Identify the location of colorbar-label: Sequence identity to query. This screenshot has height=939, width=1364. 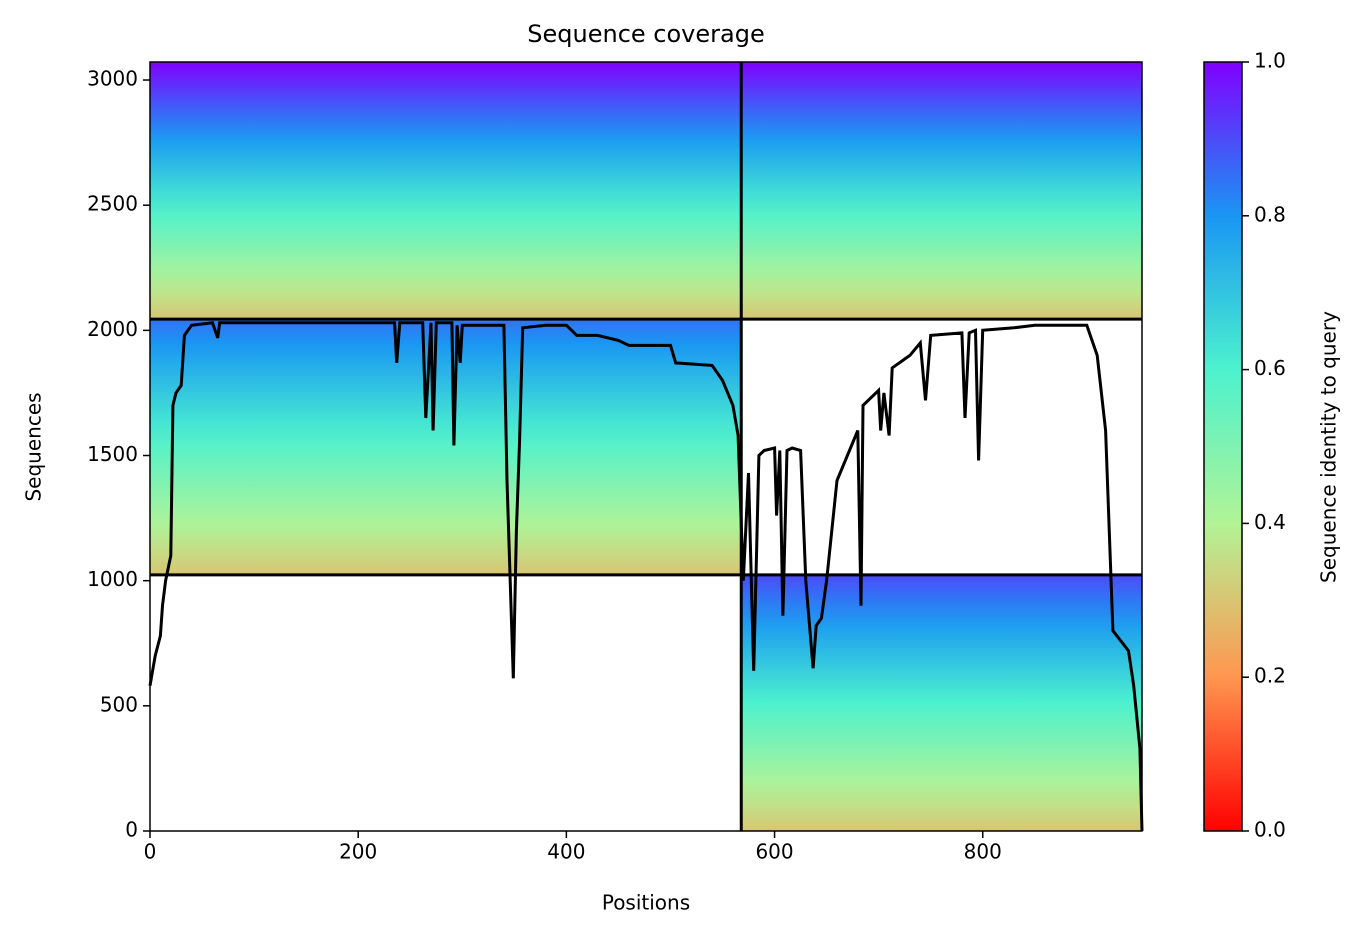
(1329, 447).